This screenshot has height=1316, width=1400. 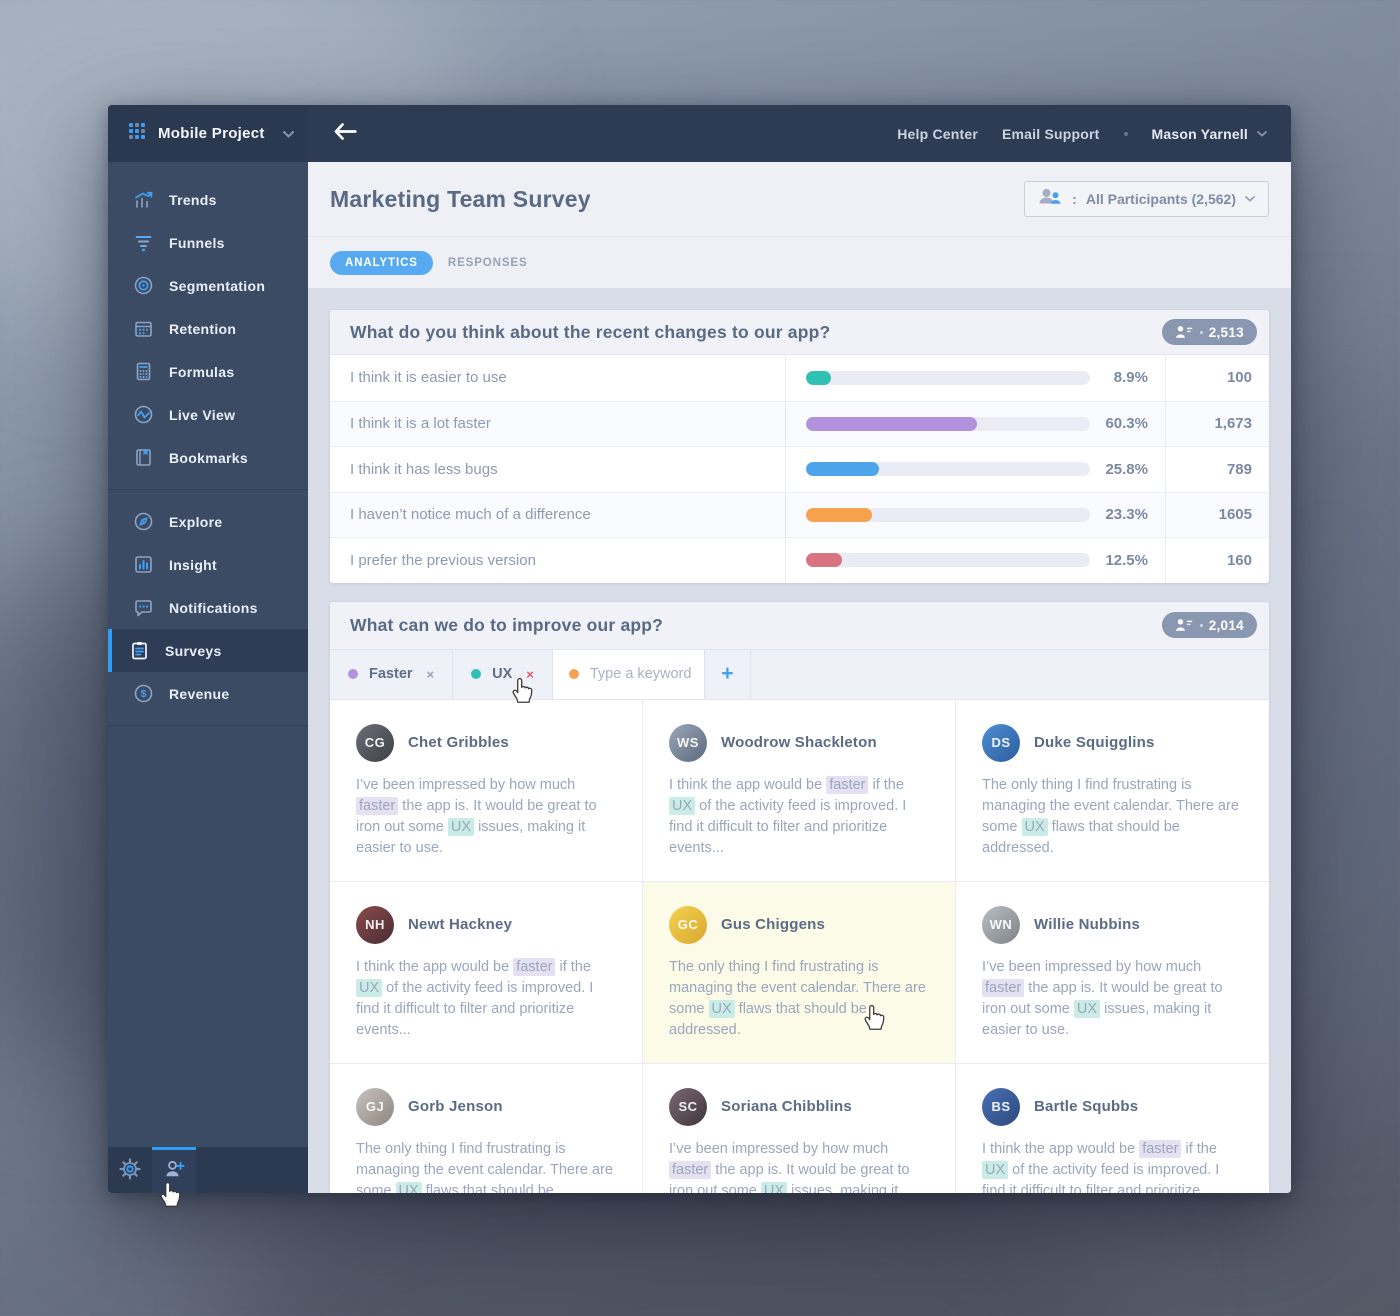 What do you see at coordinates (208, 199) in the screenshot?
I see `sidebar-item-trends: Trends` at bounding box center [208, 199].